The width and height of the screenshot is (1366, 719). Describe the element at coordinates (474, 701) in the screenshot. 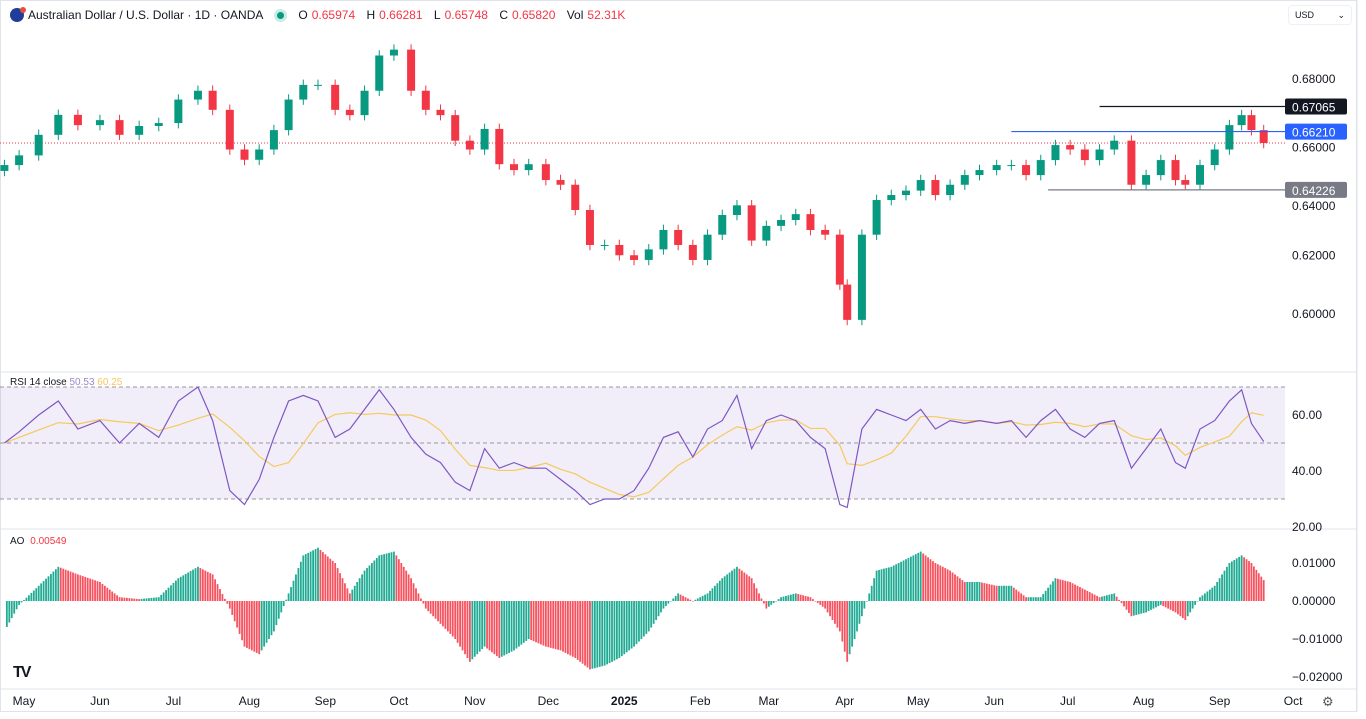

I see `time-tick-label: Nov` at that location.